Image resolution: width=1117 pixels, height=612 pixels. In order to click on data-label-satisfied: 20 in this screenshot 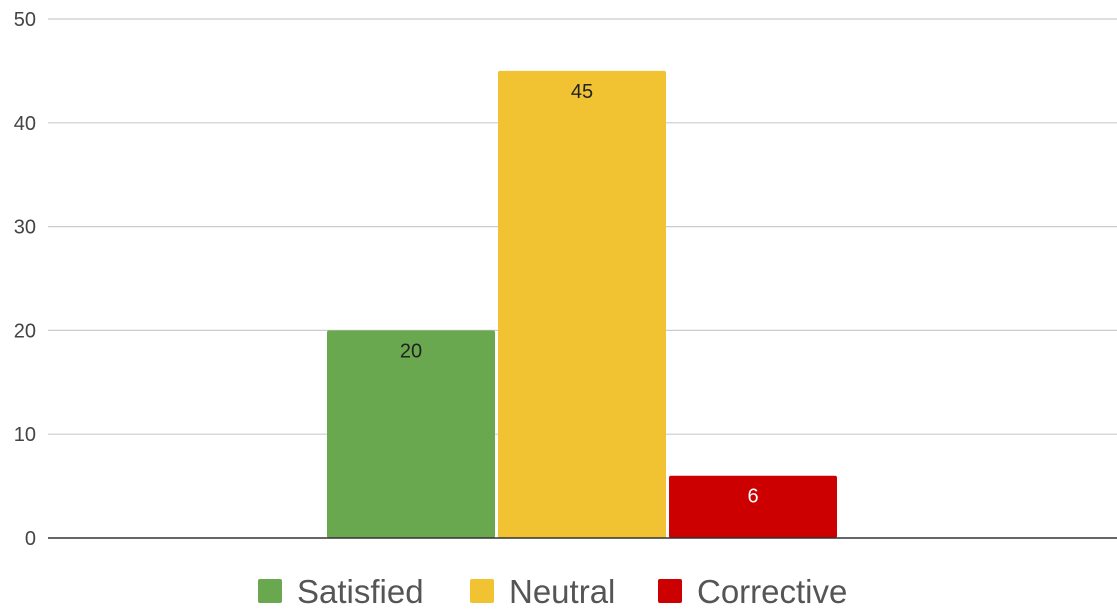, I will do `click(411, 351)`.